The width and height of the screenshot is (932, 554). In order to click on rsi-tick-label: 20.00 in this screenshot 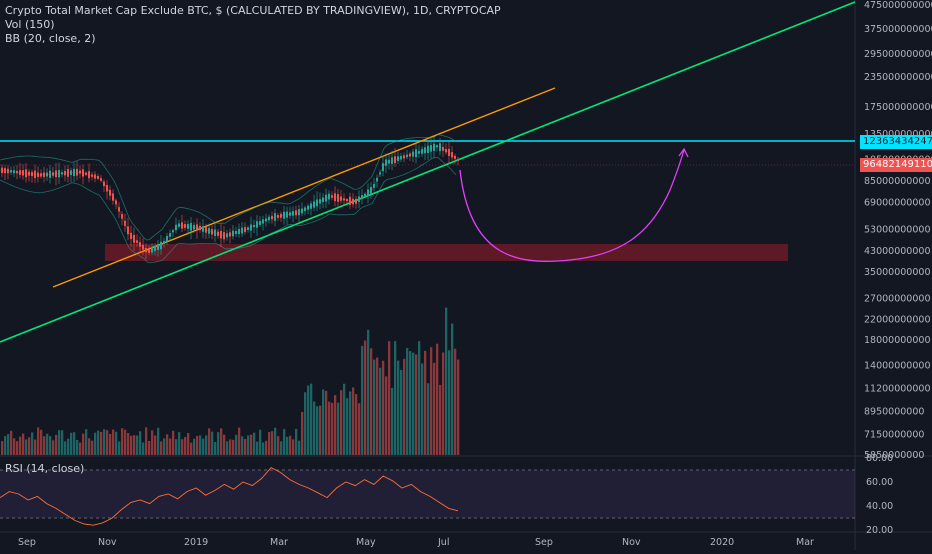, I will do `click(879, 530)`.